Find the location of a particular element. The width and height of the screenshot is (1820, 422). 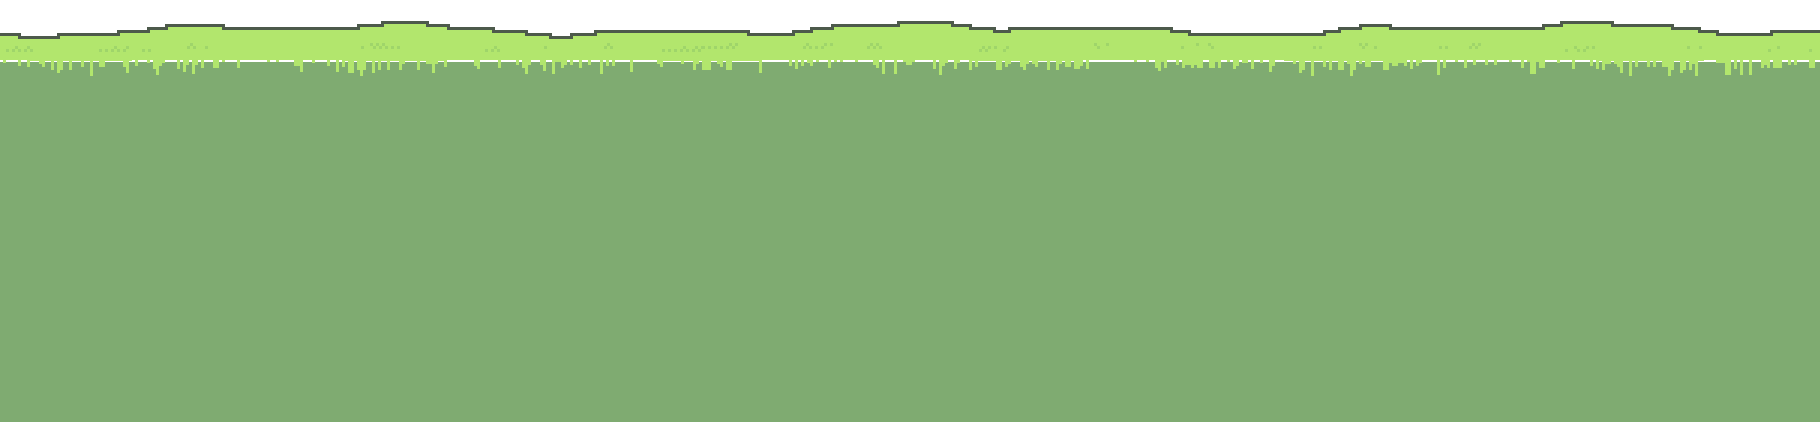

grass-outline is located at coordinates (910, 30).